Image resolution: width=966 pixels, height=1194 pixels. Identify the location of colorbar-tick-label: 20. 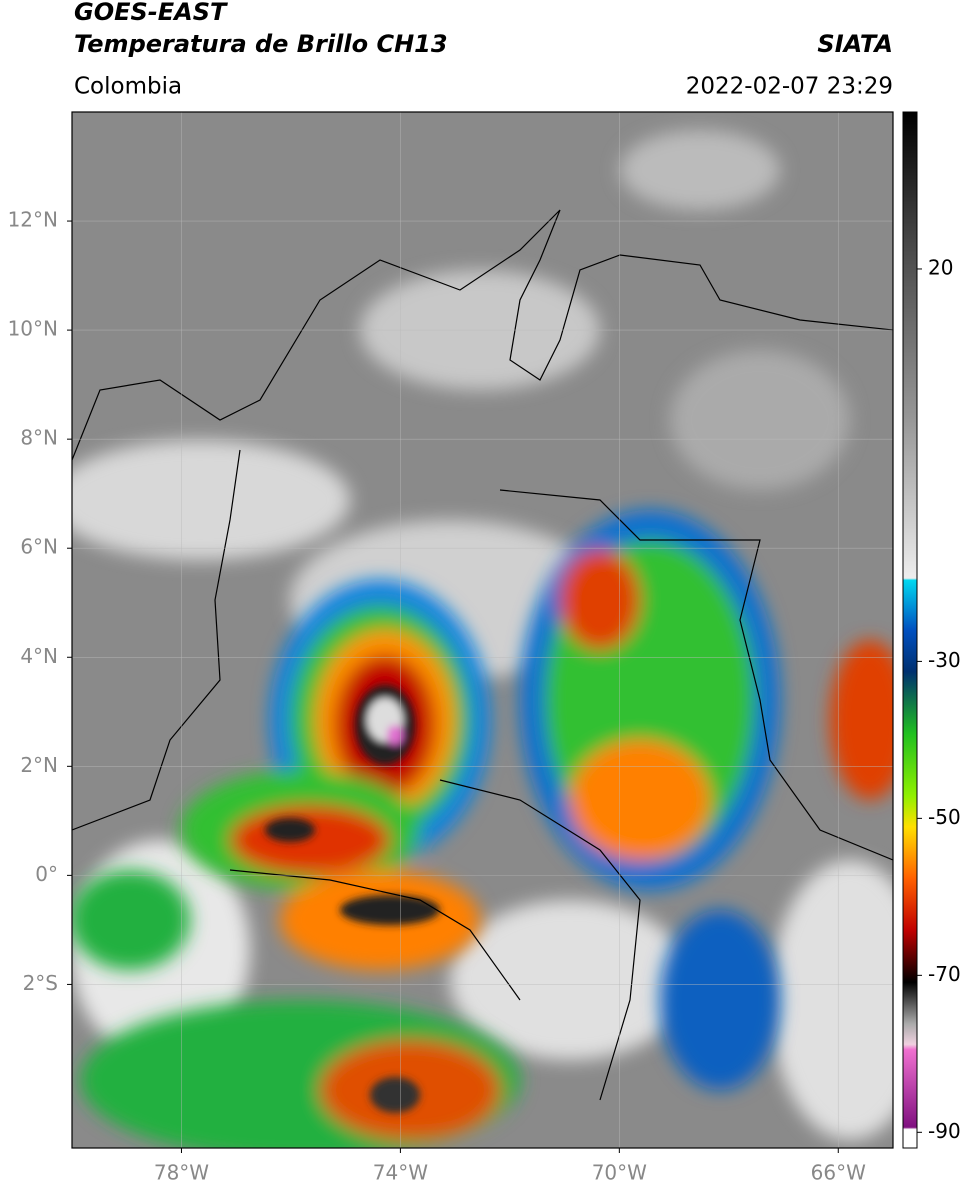
(940, 267).